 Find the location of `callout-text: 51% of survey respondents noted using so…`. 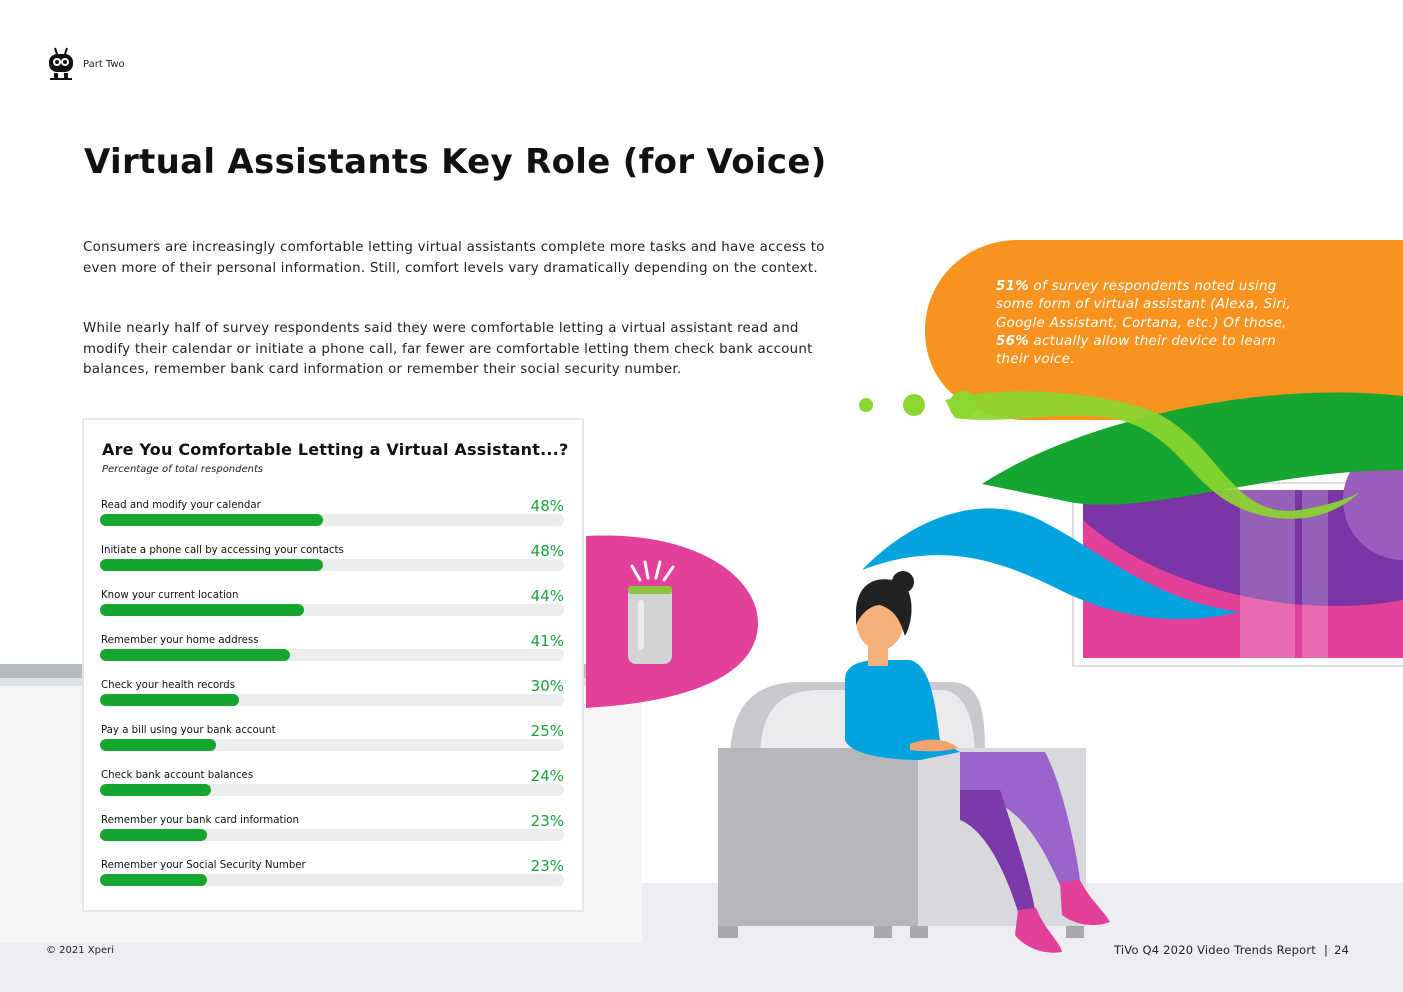

callout-text: 51% of survey respondents noted using so… is located at coordinates (1151, 323).